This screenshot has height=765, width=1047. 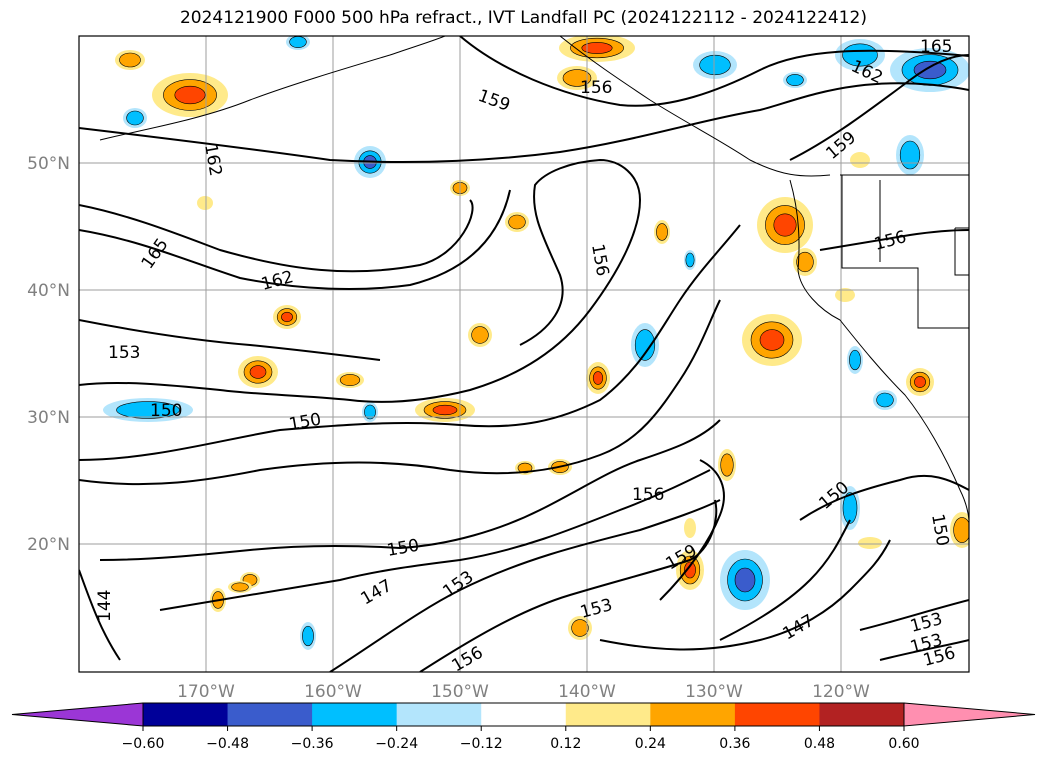 I want to click on contour-label: 165, so click(x=936, y=47).